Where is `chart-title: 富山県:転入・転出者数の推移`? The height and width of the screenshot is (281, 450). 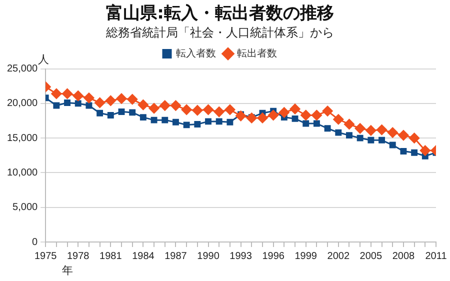 chart-title: 富山県:転入・転出者数の推移 is located at coordinates (220, 14).